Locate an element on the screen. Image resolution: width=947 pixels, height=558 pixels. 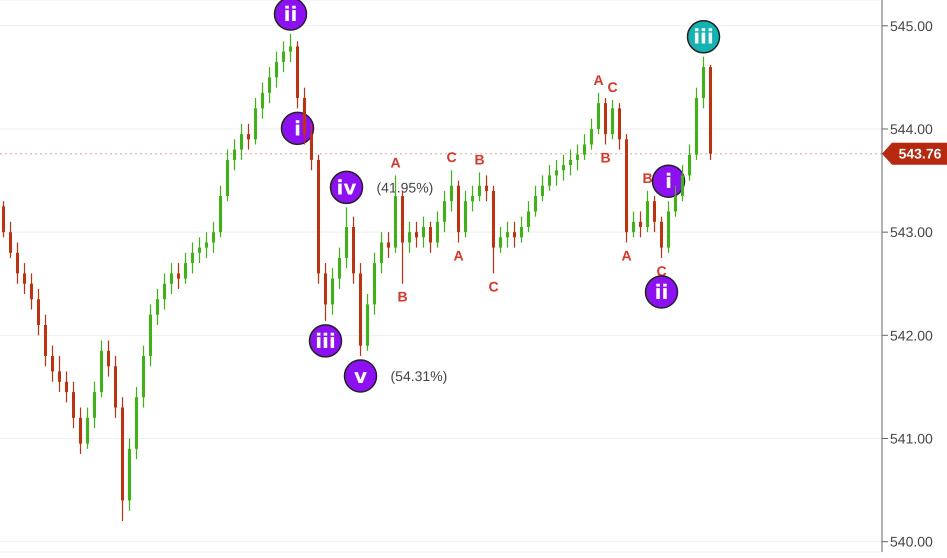
y-tick-label: 543.00 is located at coordinates (912, 232).